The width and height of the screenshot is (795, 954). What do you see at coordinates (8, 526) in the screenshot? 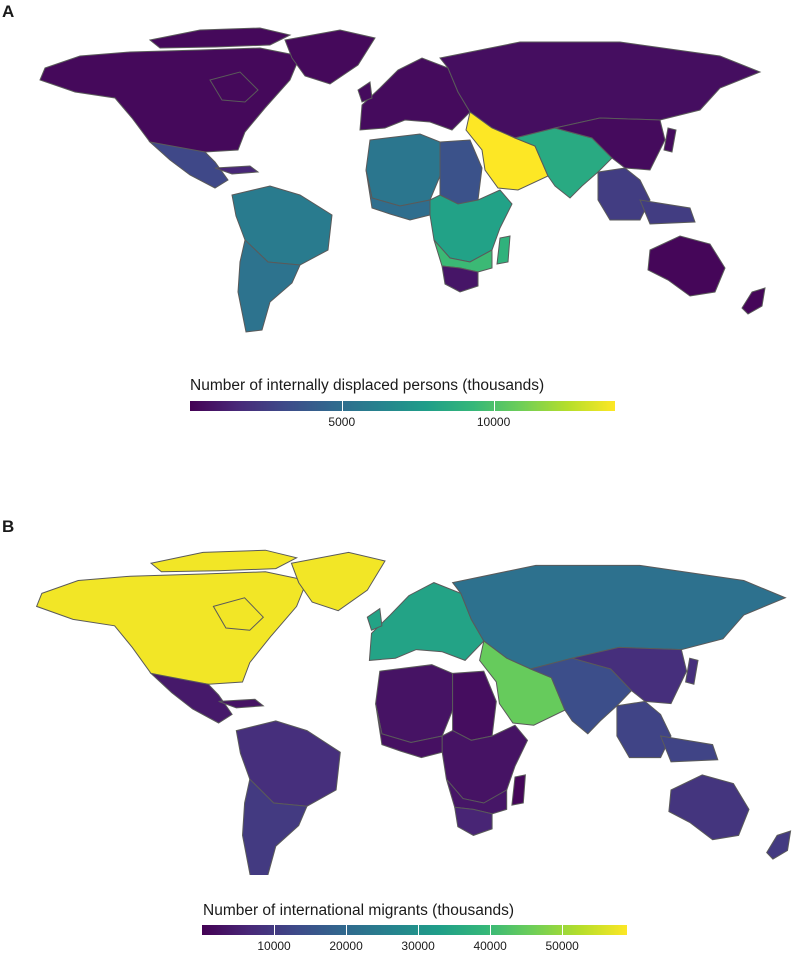
I see `panel-b-label: B` at bounding box center [8, 526].